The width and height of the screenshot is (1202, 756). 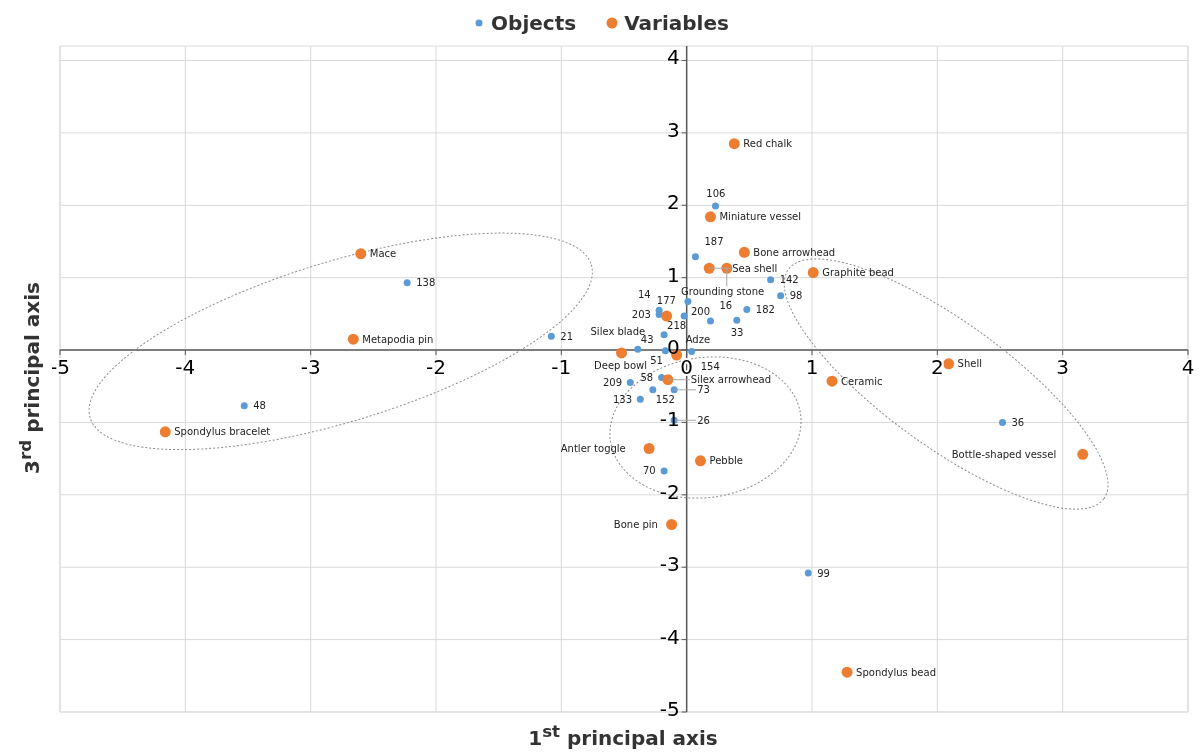 I want to click on y-tick-label: 3, so click(x=673, y=129).